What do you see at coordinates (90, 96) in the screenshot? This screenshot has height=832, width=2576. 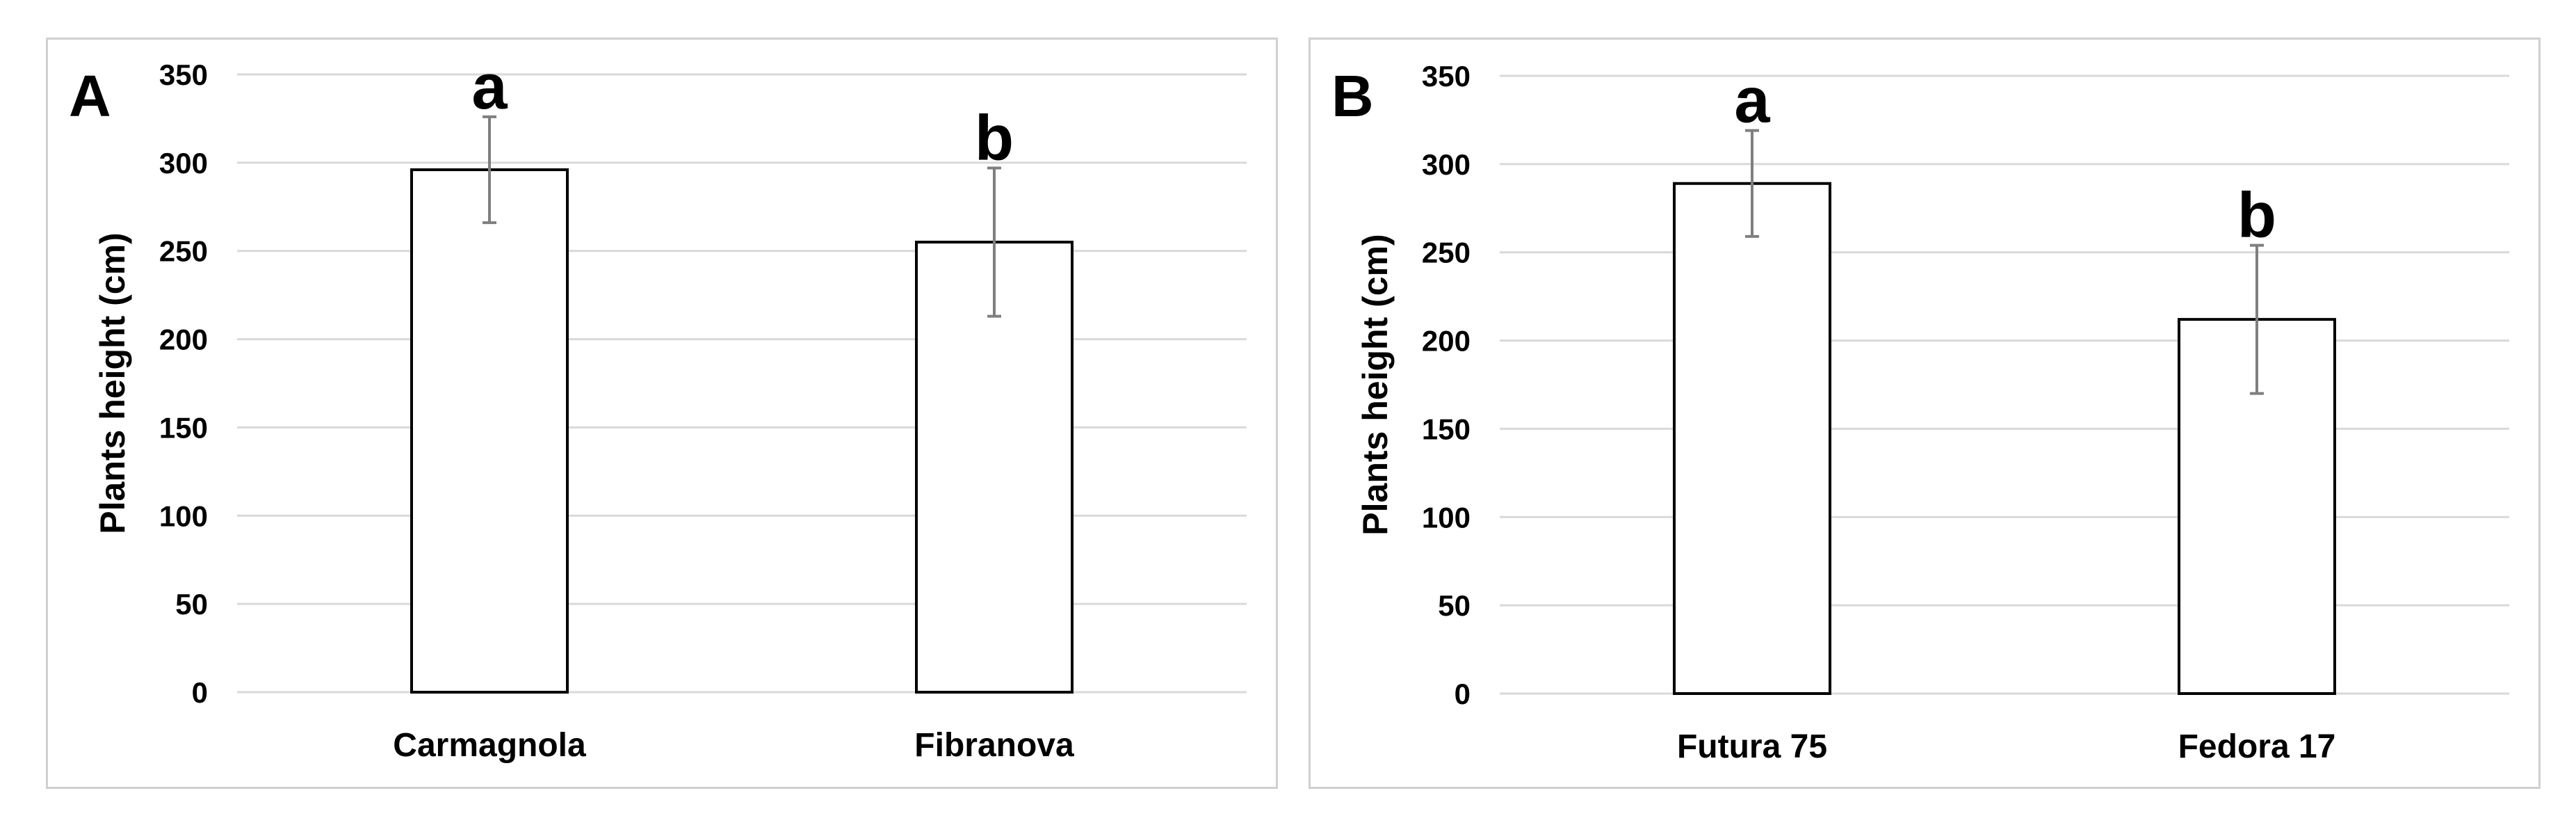 I see `panel-label: A` at bounding box center [90, 96].